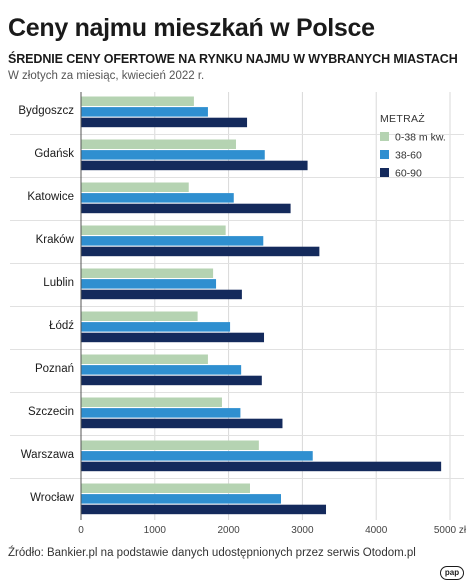  Describe the element at coordinates (55, 240) in the screenshot. I see `category-label: Kraków` at that location.